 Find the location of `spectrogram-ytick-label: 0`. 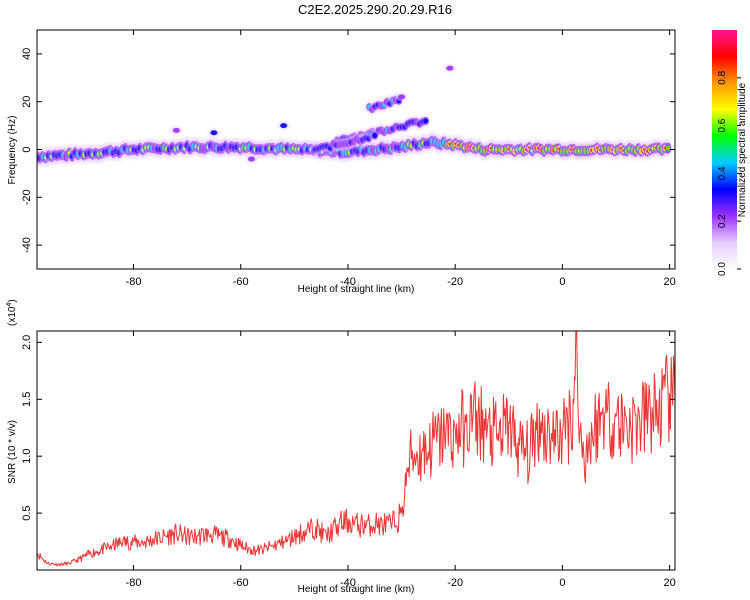

spectrogram-ytick-label: 0 is located at coordinates (27, 149).